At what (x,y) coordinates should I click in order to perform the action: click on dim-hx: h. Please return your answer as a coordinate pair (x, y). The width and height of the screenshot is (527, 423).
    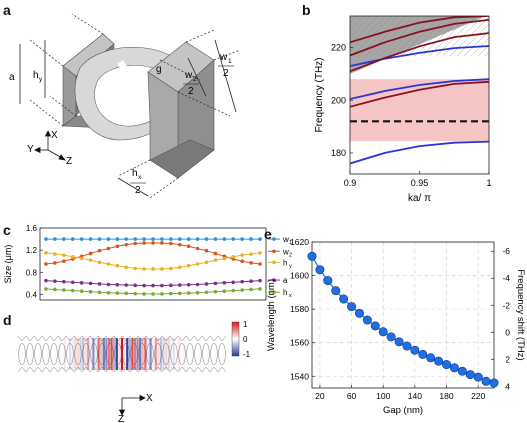
    Looking at the image, I should click on (135, 173).